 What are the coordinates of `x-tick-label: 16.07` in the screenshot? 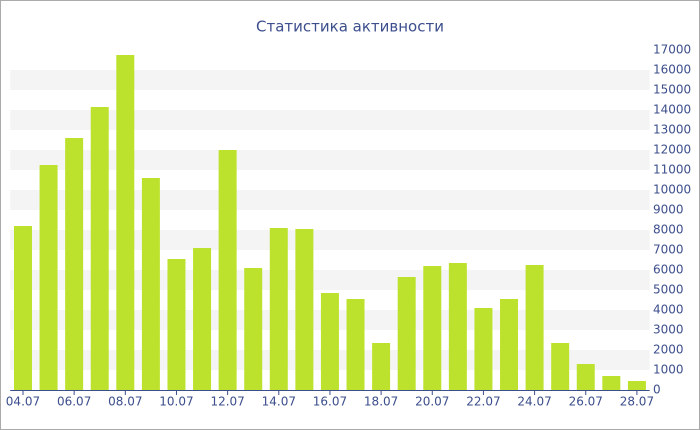 It's located at (330, 402).